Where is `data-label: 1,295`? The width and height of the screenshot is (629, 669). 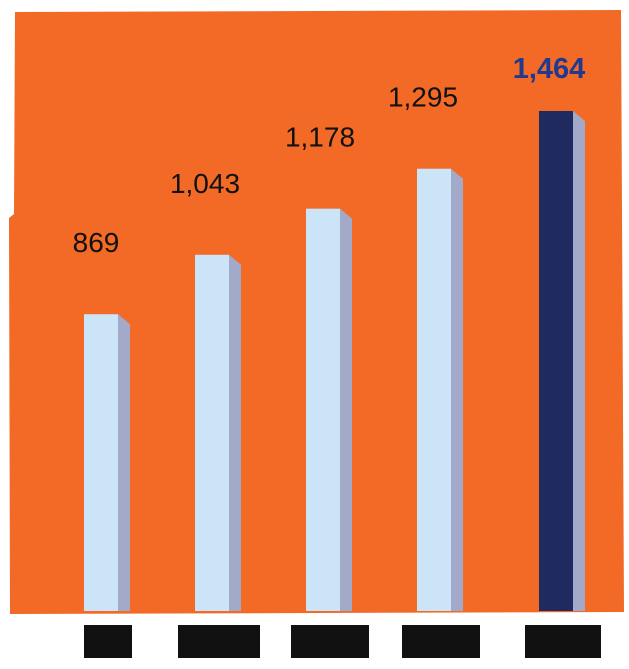
data-label: 1,295 is located at coordinates (423, 97).